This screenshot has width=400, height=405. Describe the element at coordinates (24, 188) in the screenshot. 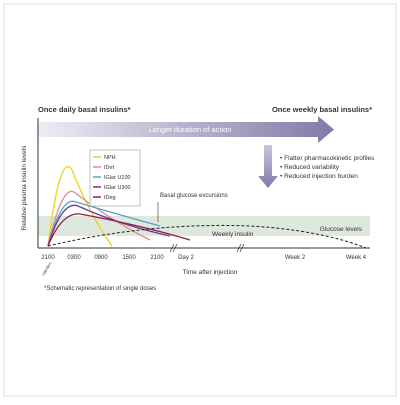

I see `y-axis-label: Relative plasma insulin levels` at that location.